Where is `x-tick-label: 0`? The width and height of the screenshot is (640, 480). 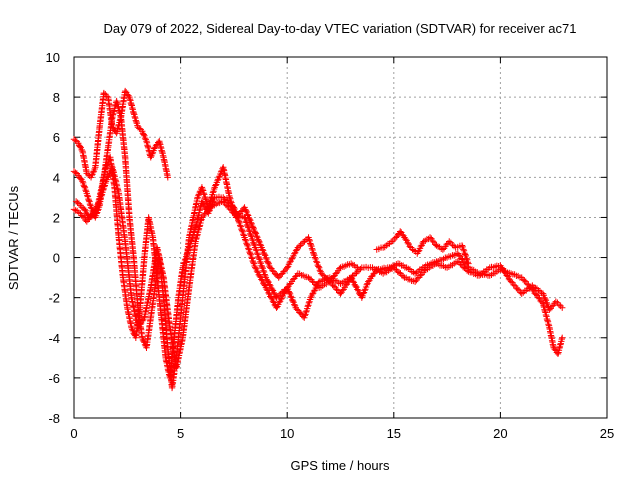 x-tick-label: 0 is located at coordinates (73, 433).